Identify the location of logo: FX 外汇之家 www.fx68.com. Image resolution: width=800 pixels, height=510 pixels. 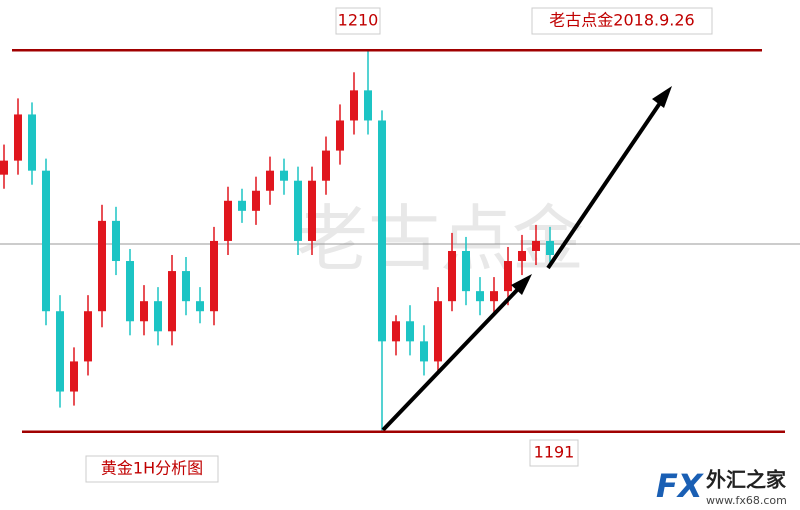
(721, 487).